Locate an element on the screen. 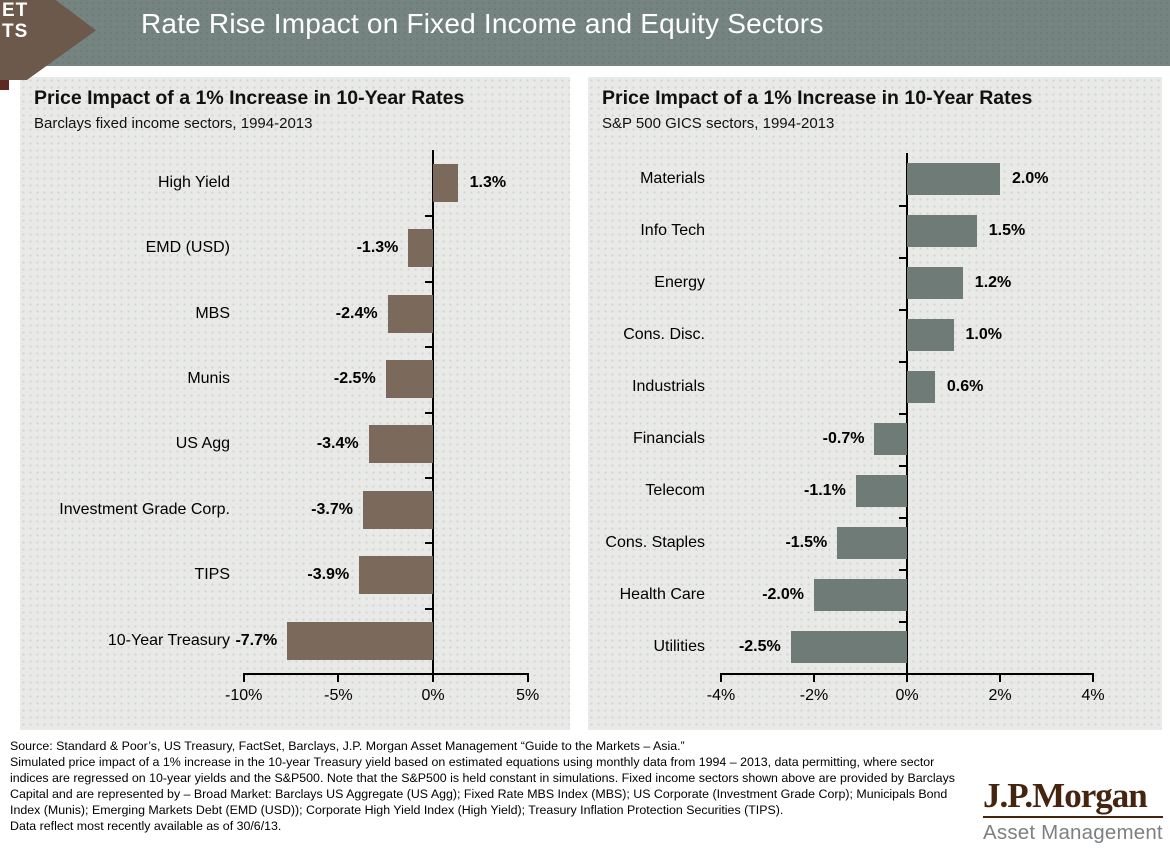 This screenshot has width=1170, height=848. market-insights-badge: ET TS is located at coordinates (55, 50).